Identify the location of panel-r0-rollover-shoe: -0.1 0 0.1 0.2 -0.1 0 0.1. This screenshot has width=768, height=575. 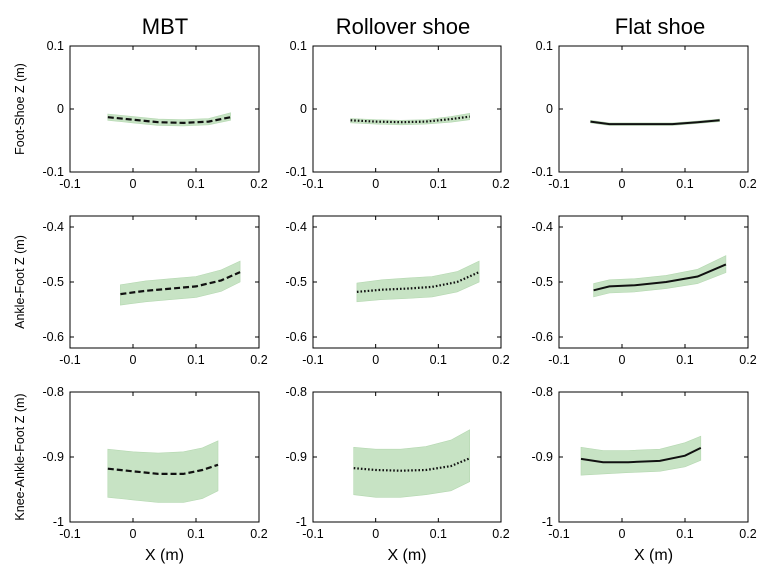
(397, 115).